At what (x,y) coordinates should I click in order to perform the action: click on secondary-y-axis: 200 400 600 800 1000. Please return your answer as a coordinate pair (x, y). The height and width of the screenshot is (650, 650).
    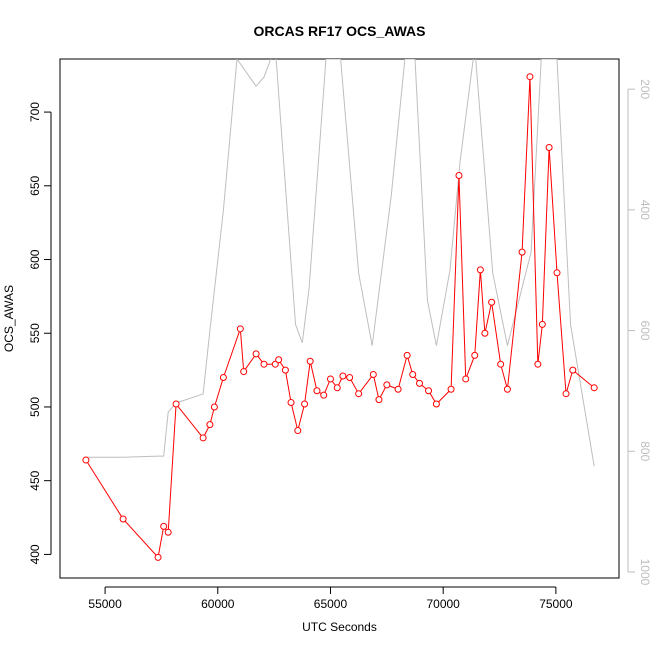
    Looking at the image, I should click on (638, 332).